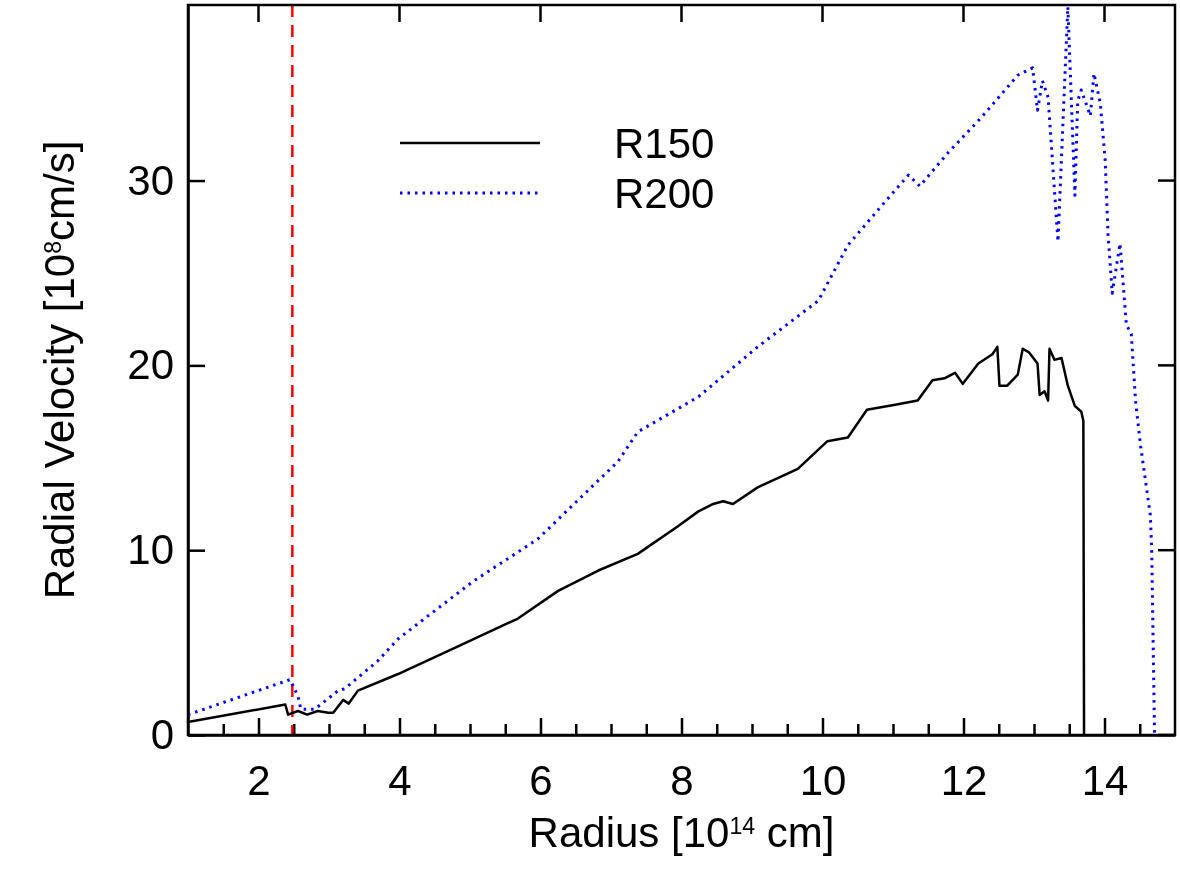 The height and width of the screenshot is (886, 1180). I want to click on x-tick-label: 8, so click(682, 780).